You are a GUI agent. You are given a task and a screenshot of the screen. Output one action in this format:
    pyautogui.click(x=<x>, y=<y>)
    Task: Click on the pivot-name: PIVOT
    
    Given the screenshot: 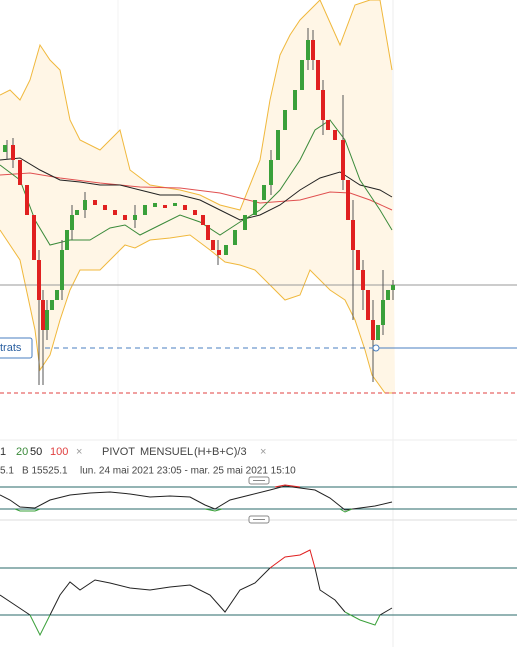 What is the action you would take?
    pyautogui.click(x=118, y=452)
    